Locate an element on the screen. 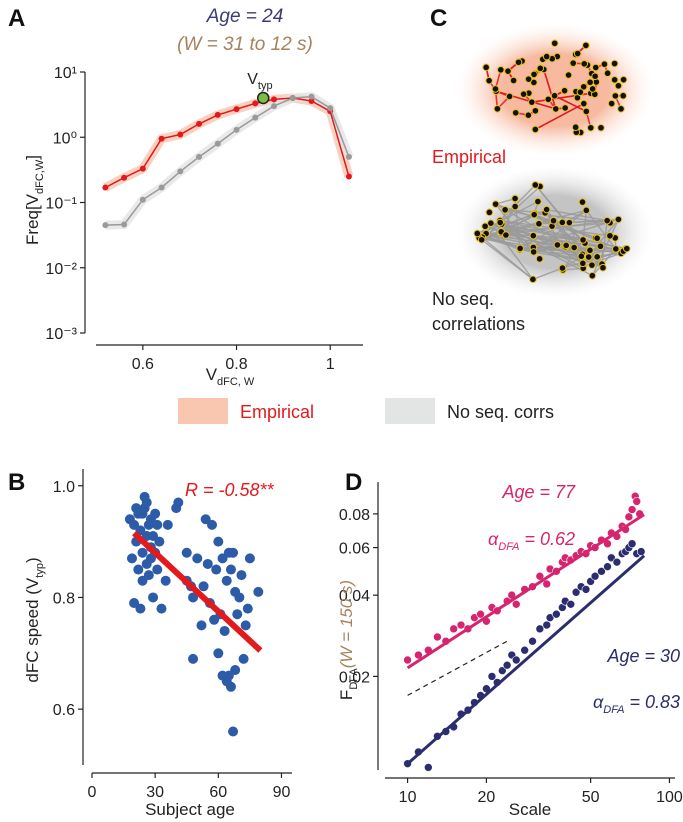  line is located at coordinates (227, 160).